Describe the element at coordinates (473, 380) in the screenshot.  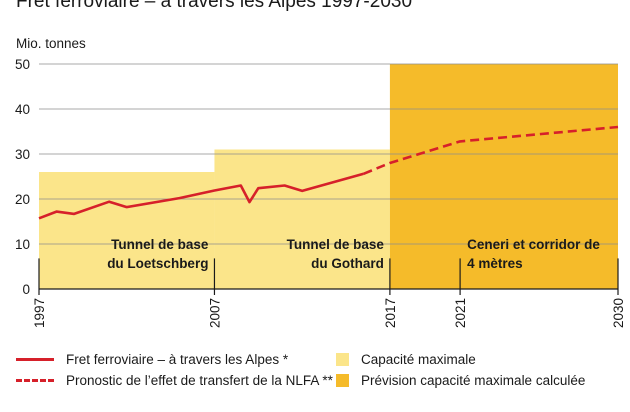
I see `legend-label-capacity-forecast: Prévision capacité maximale calculée` at that location.